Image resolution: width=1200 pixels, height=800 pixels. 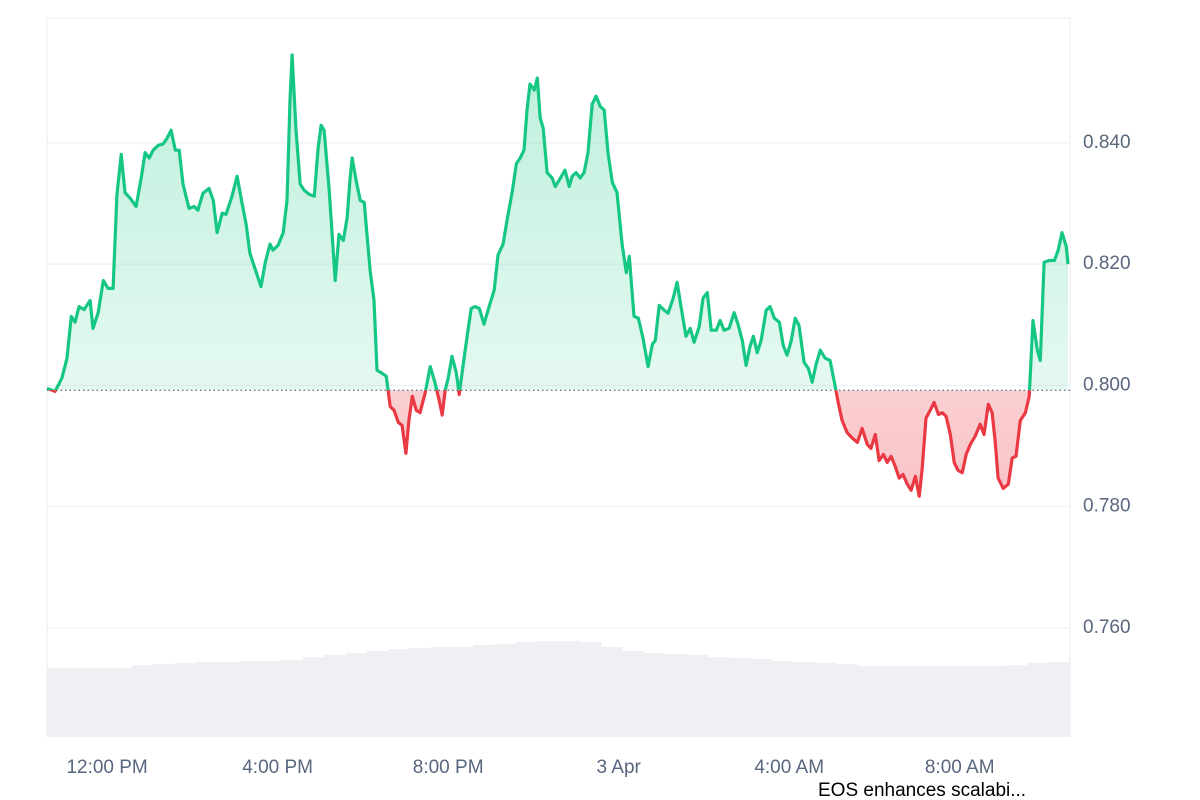 I want to click on x-tick-label: 4:00 PM, so click(x=277, y=767).